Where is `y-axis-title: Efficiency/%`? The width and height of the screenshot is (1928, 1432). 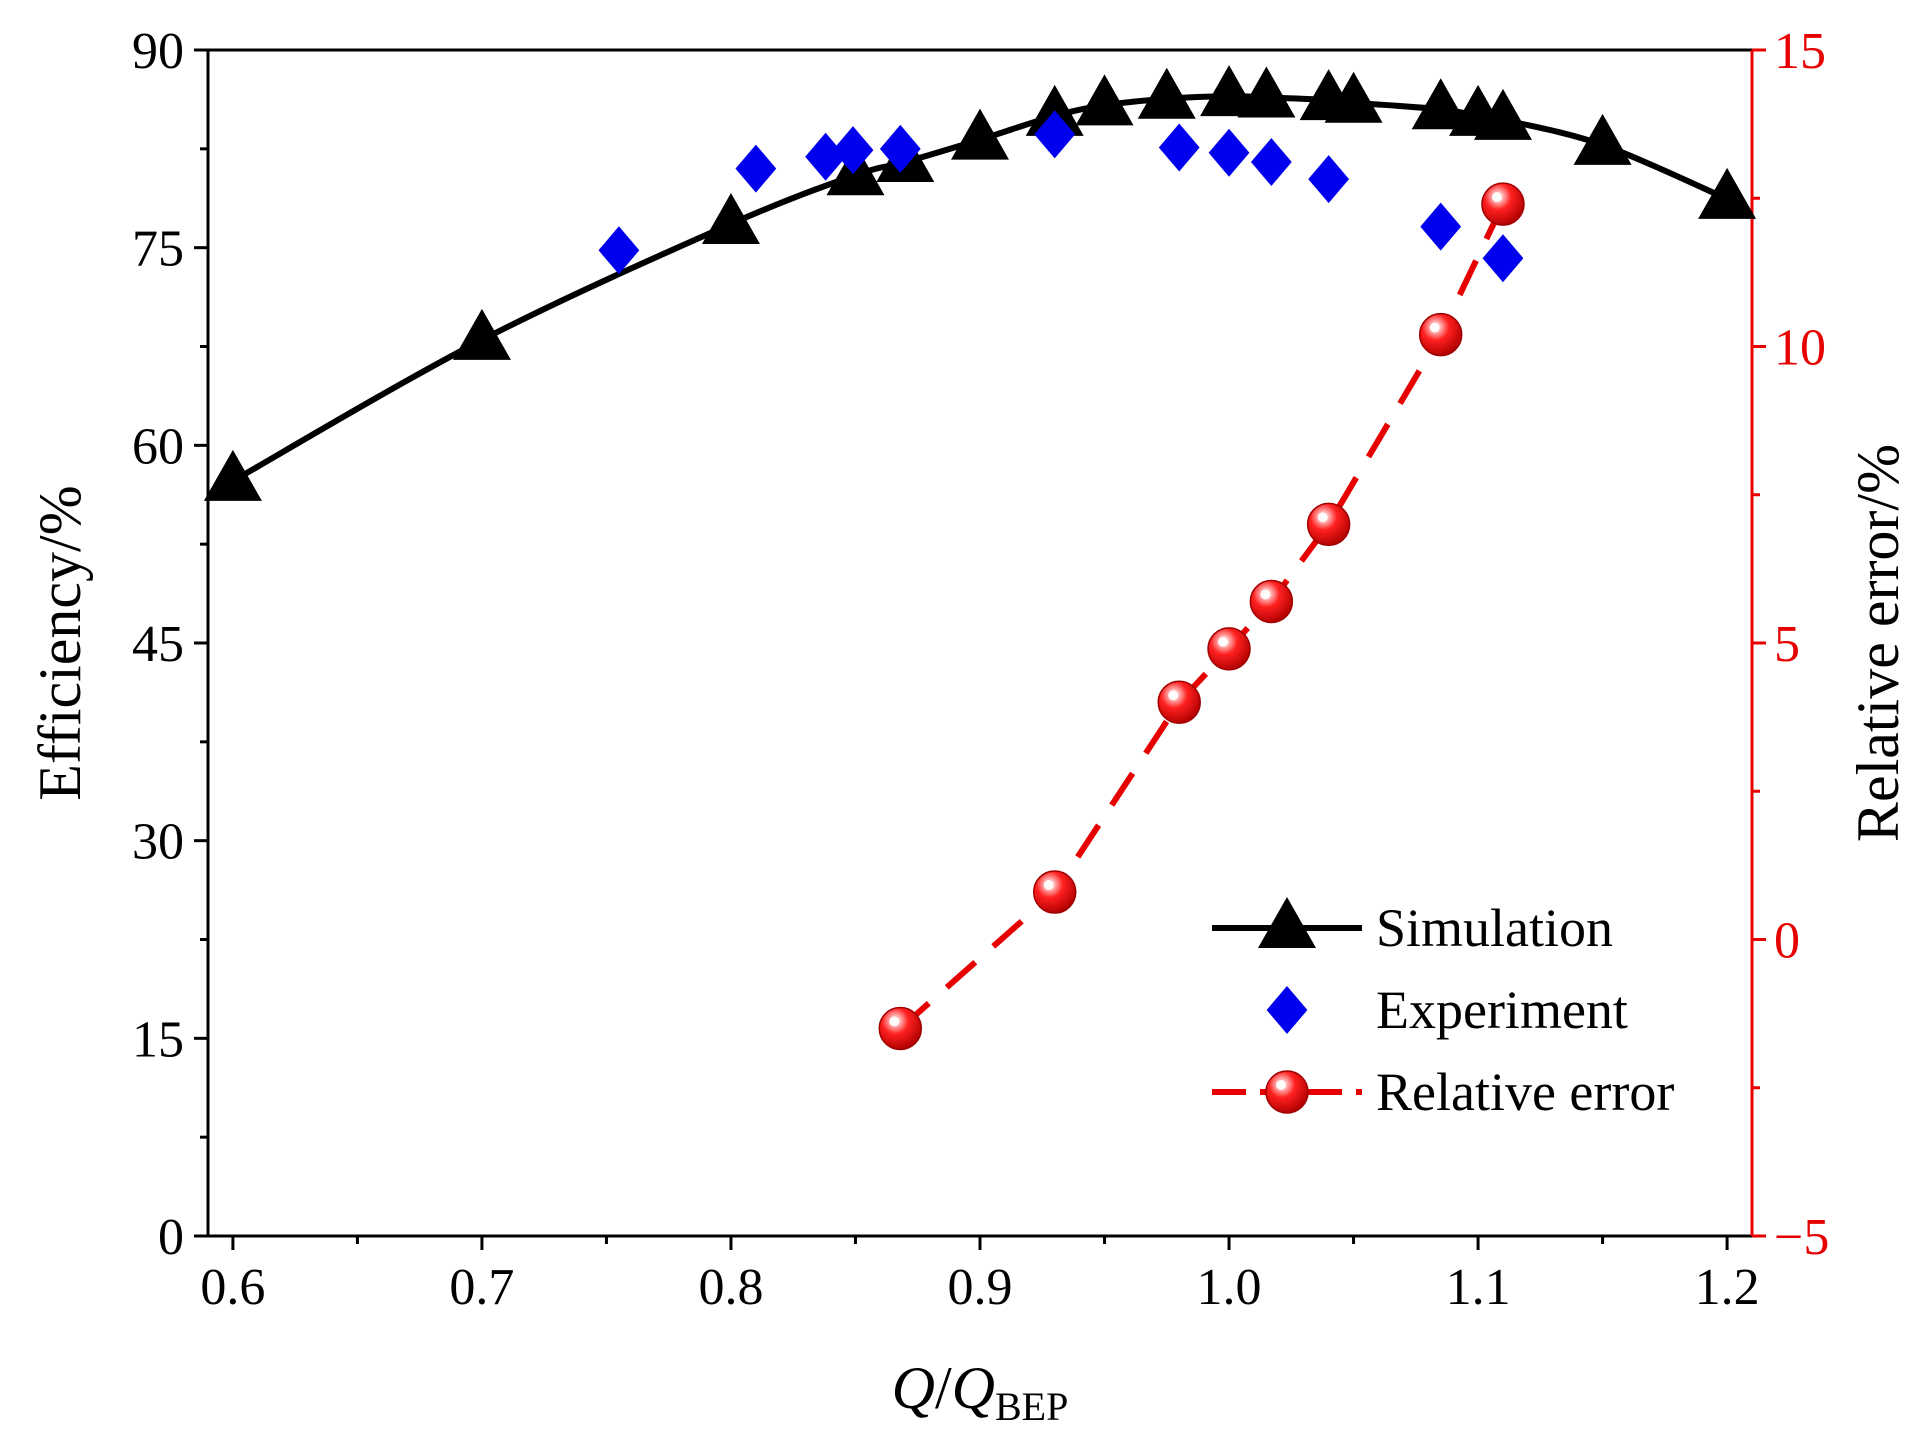
y-axis-title: Efficiency/% is located at coordinates (60, 642).